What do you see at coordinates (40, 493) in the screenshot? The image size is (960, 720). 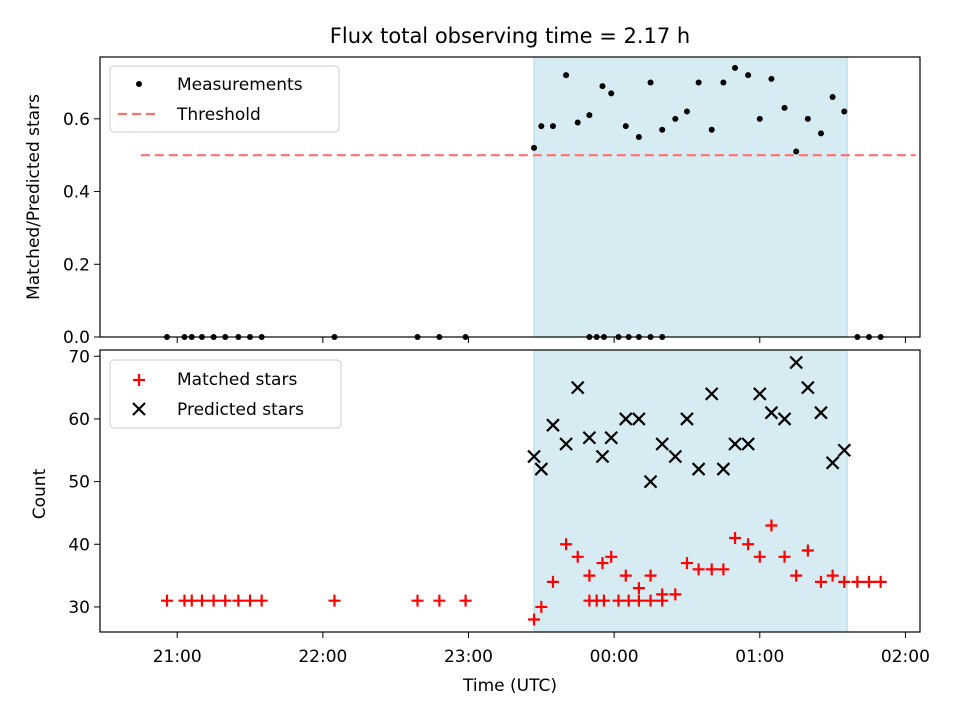 I see `bottom-y-axis-label: Count` at bounding box center [40, 493].